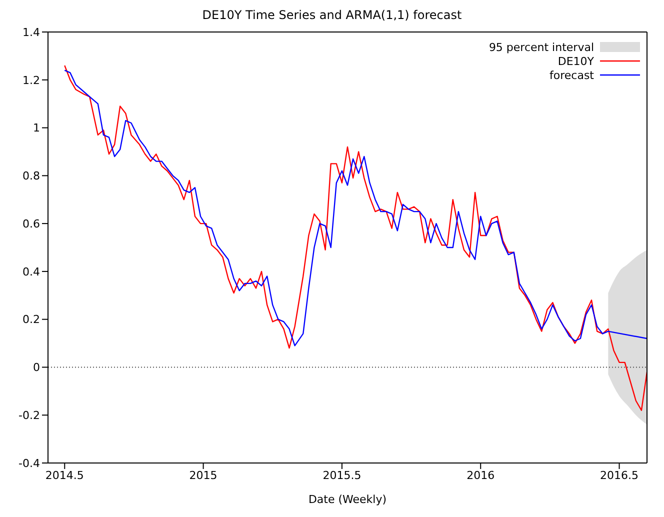  What do you see at coordinates (31, 32) in the screenshot?
I see `y-tick-label: 1.4` at bounding box center [31, 32].